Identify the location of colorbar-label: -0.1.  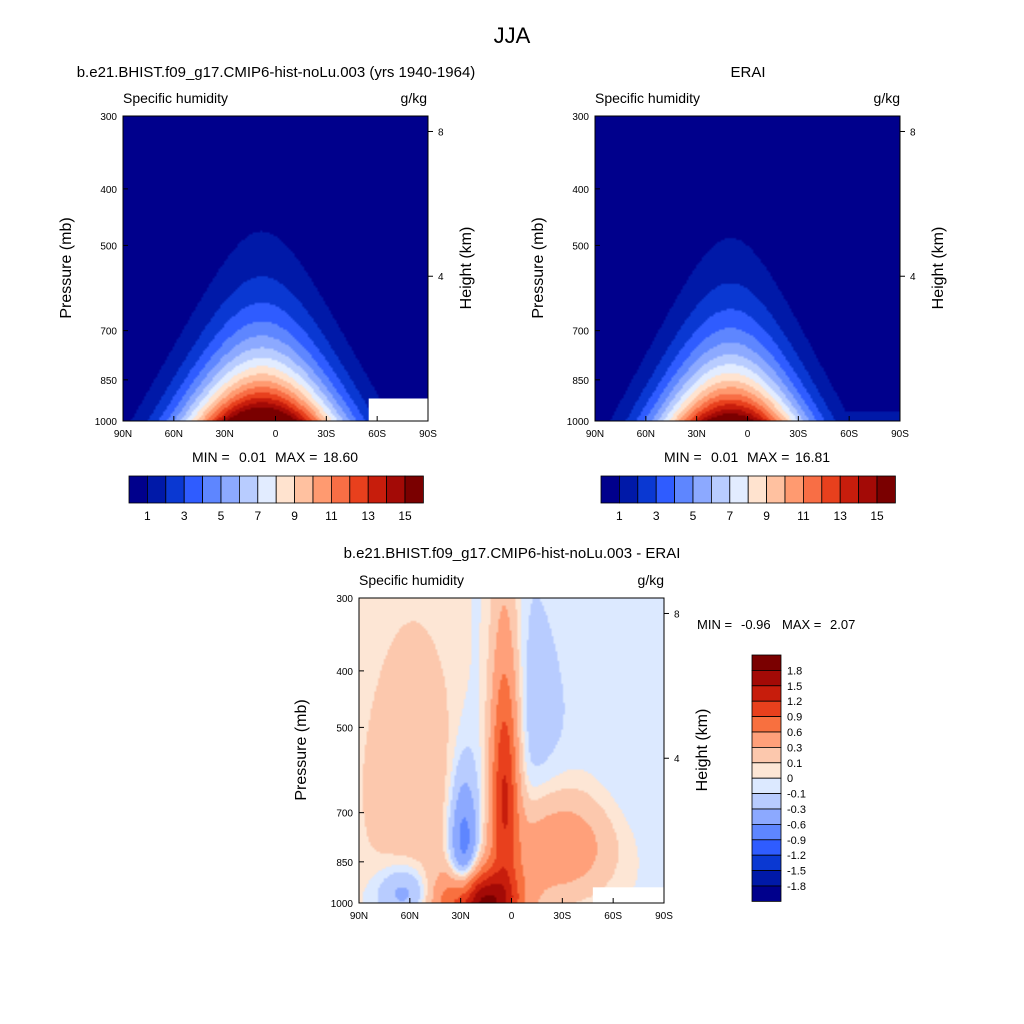
(796, 795).